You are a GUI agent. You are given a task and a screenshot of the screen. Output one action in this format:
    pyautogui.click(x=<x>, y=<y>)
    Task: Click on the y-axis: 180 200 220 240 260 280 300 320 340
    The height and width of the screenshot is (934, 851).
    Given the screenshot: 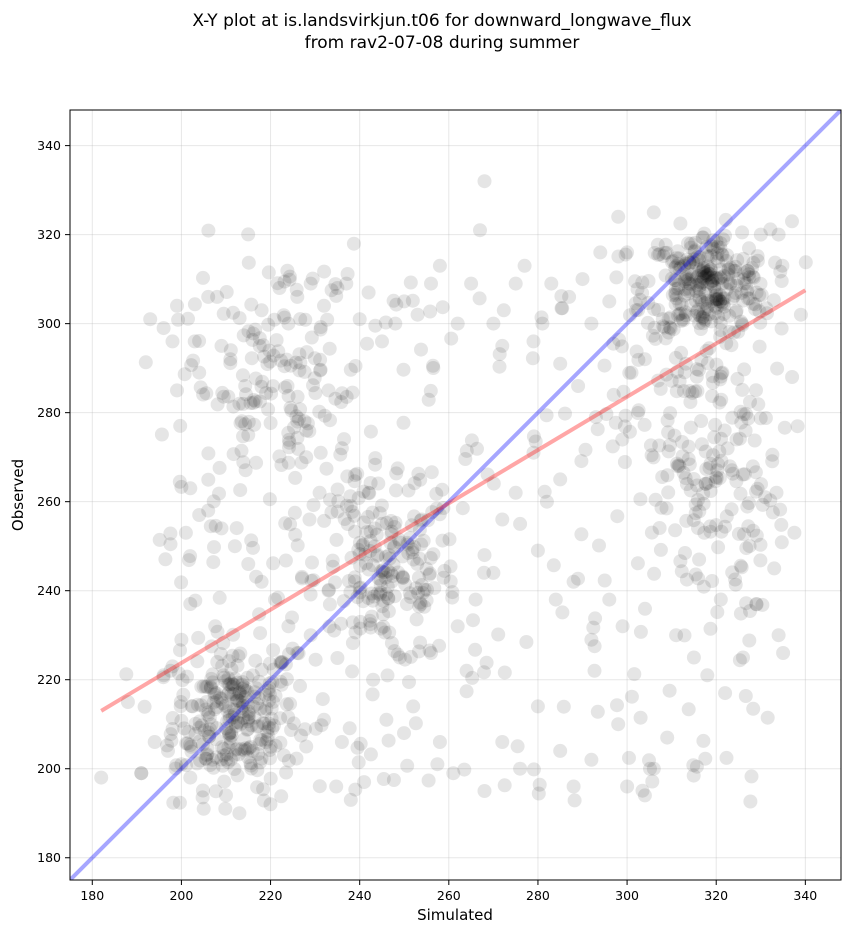 What is the action you would take?
    pyautogui.click(x=53, y=501)
    